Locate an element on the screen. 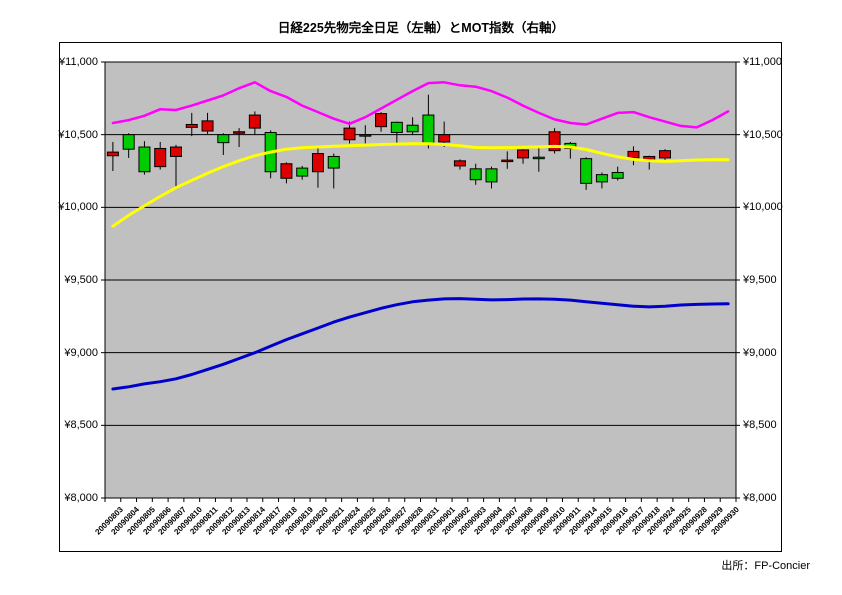 The image size is (842, 595). source-note: 出所：FP-Concier is located at coordinates (765, 566).